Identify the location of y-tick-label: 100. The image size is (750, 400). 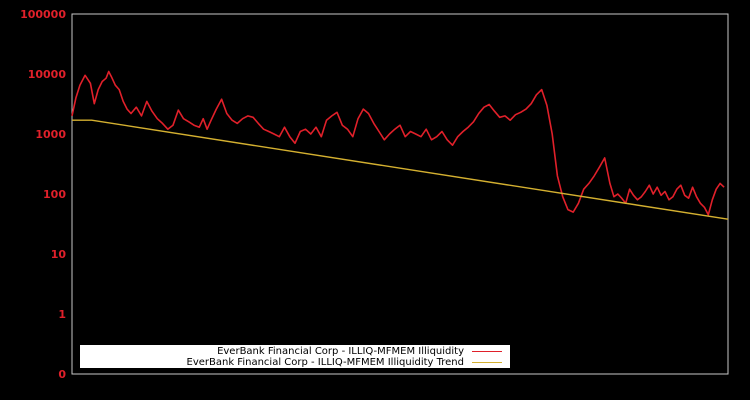
(54, 194).